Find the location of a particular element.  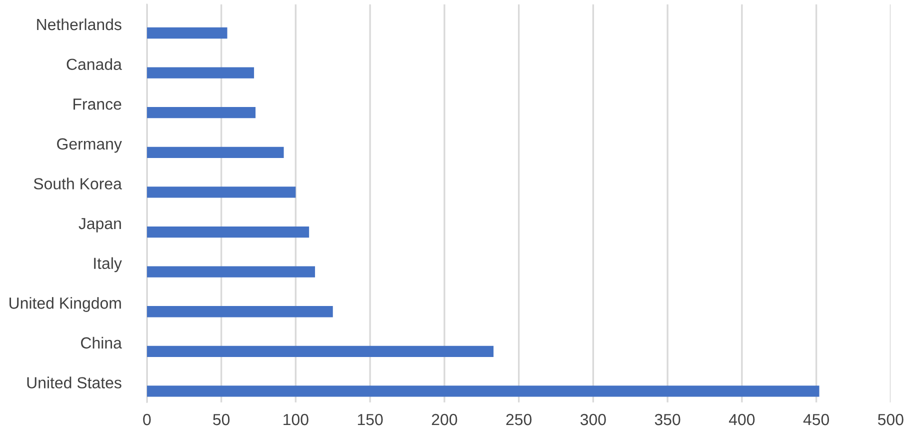

x-tick-label: 300 is located at coordinates (593, 420).